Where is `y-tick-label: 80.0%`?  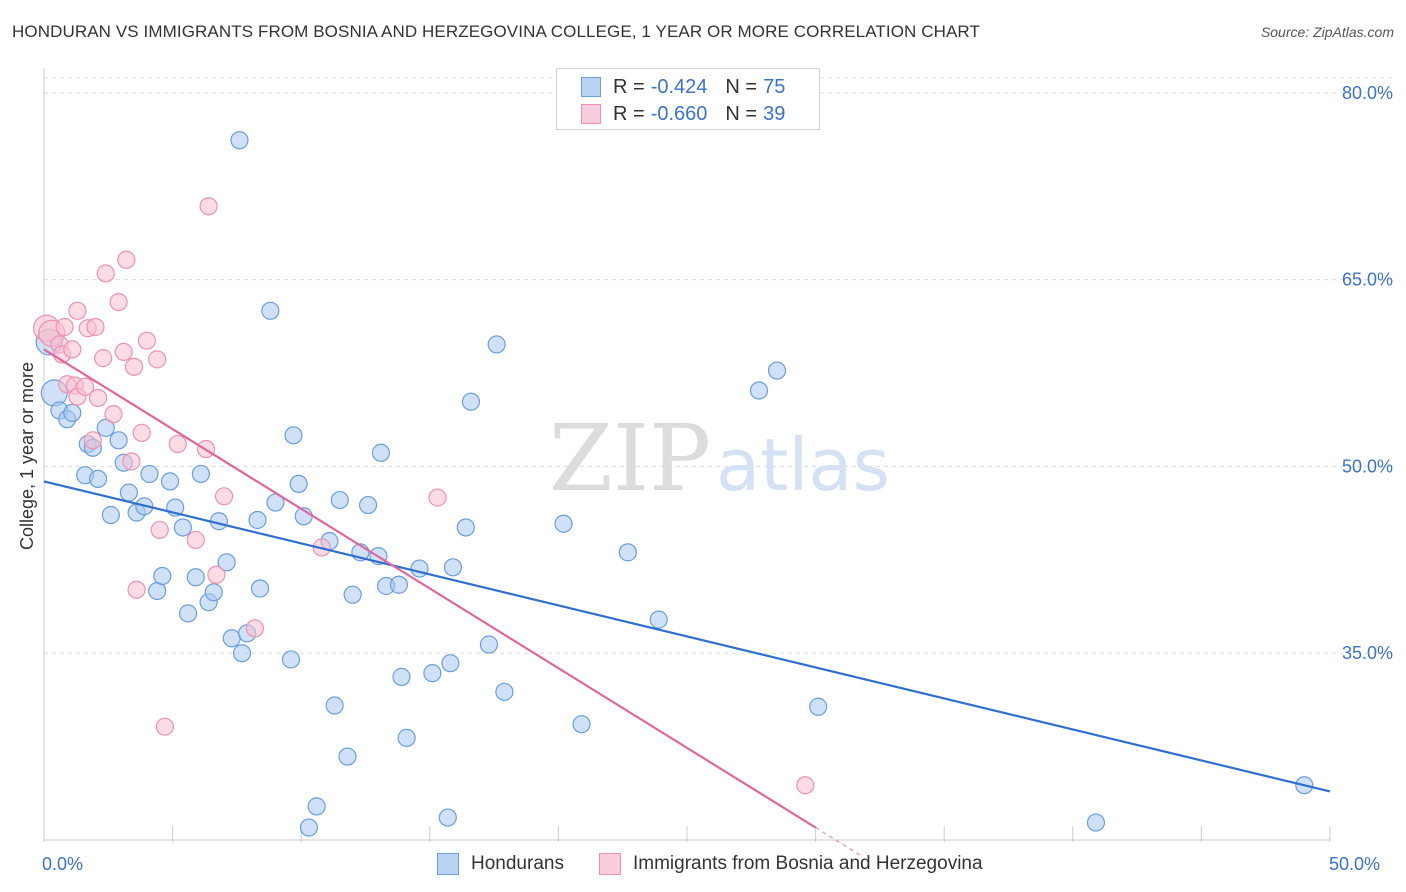
y-tick-label: 80.0% is located at coordinates (1367, 93).